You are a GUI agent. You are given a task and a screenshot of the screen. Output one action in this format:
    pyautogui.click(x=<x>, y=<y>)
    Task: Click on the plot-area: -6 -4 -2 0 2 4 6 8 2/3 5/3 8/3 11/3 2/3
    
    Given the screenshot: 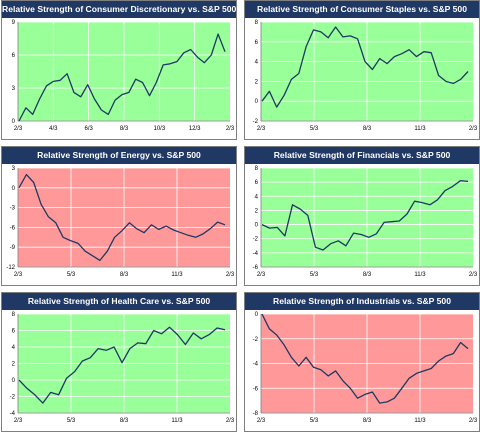 What is the action you would take?
    pyautogui.click(x=365, y=222)
    